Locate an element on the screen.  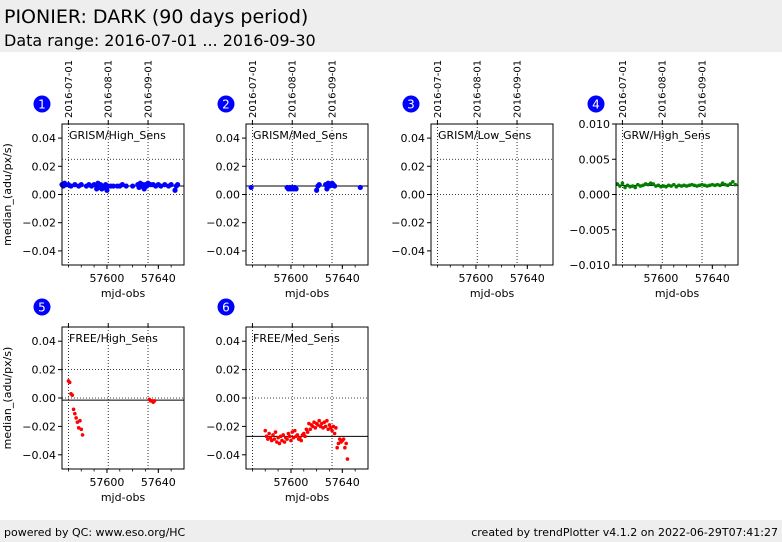
panel-mode-label: GRISM/Low_Sens is located at coordinates (484, 135).